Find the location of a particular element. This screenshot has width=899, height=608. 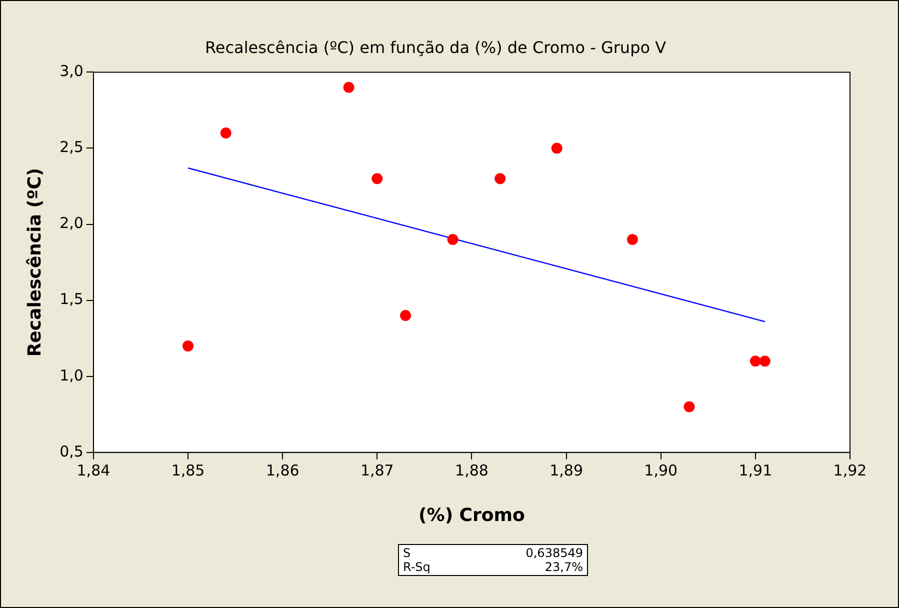

x-tick-label: 1,84 is located at coordinates (93, 470).